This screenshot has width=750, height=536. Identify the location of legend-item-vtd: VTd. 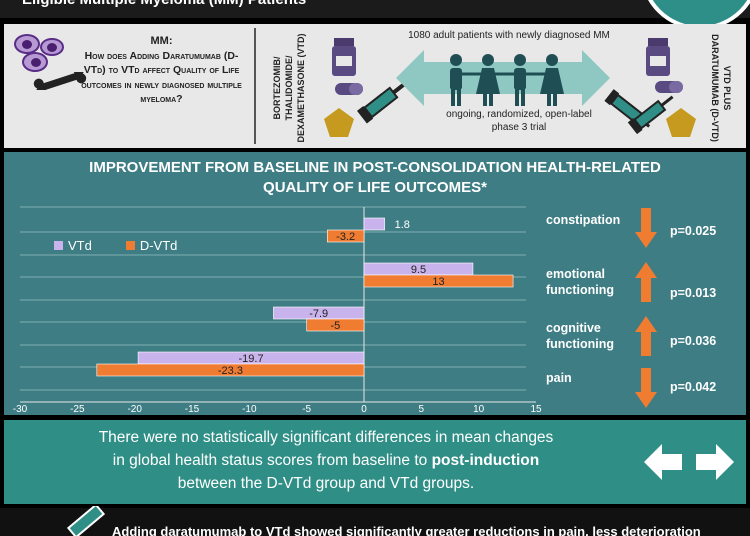
(73, 245).